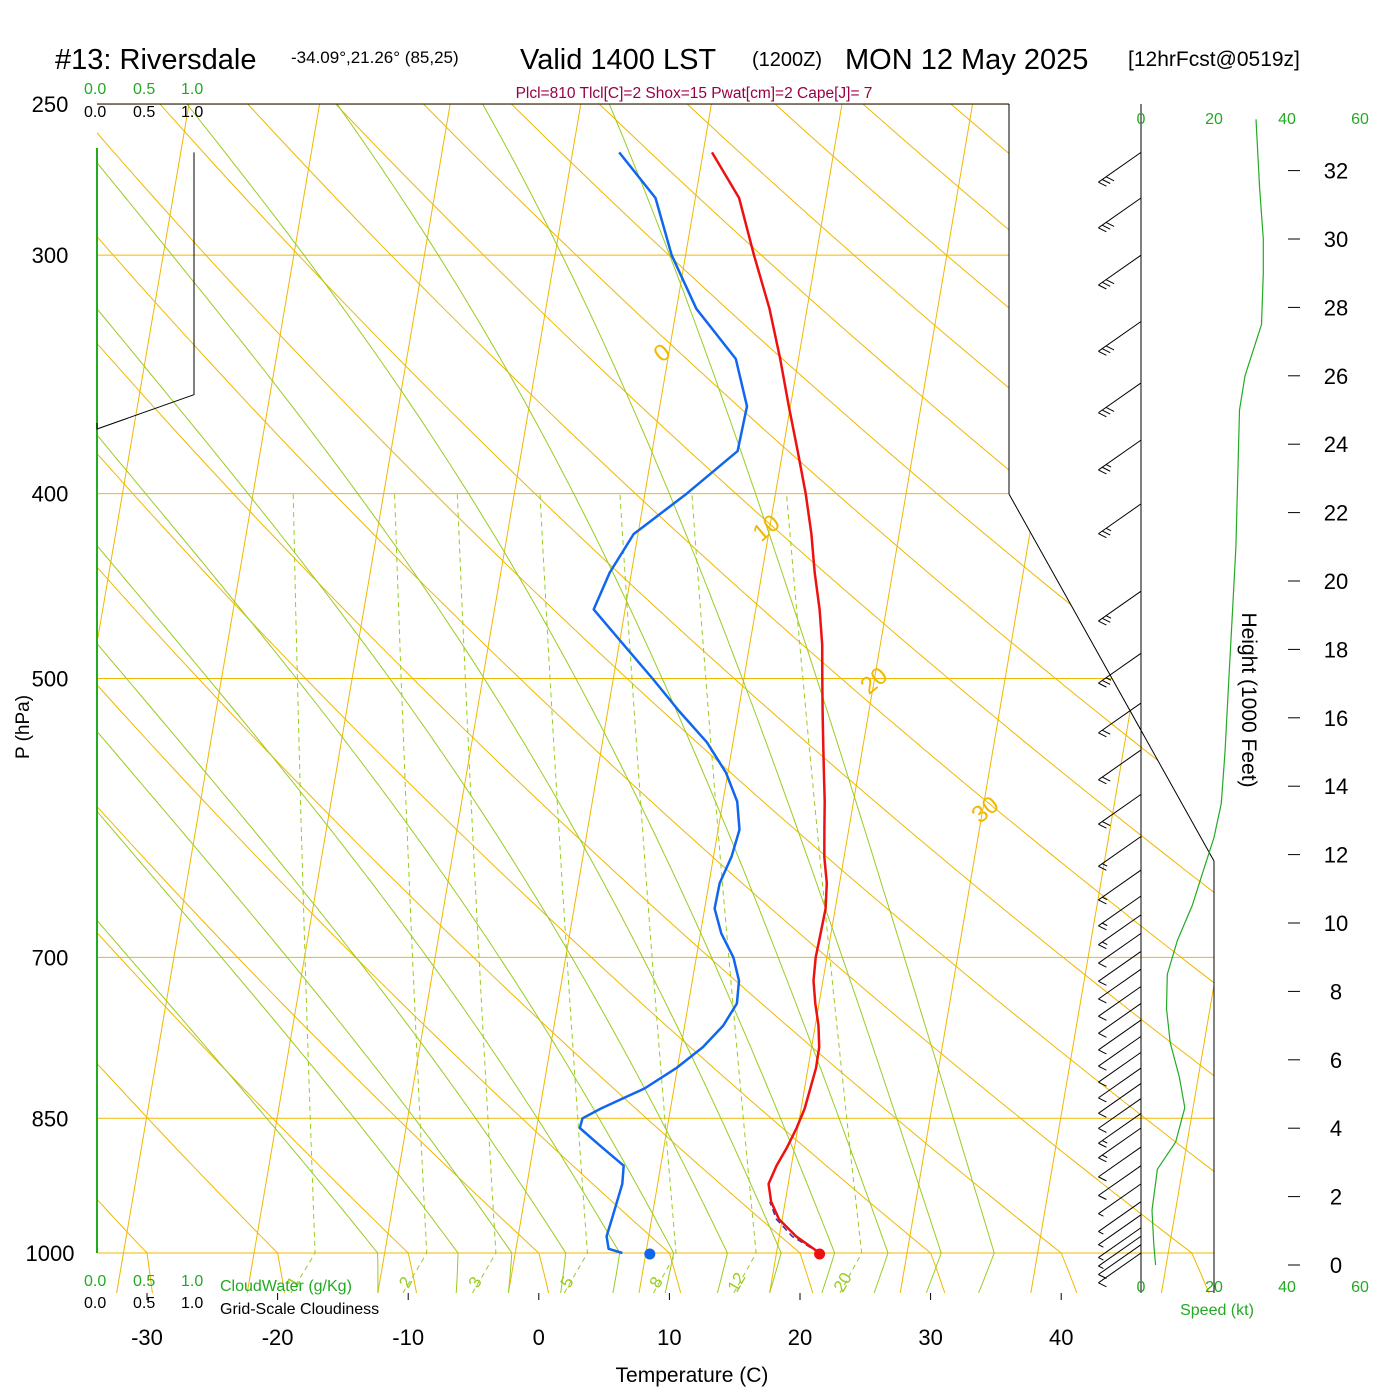 The height and width of the screenshot is (1400, 1400). I want to click on parcel-profile, so click(794, 1227).